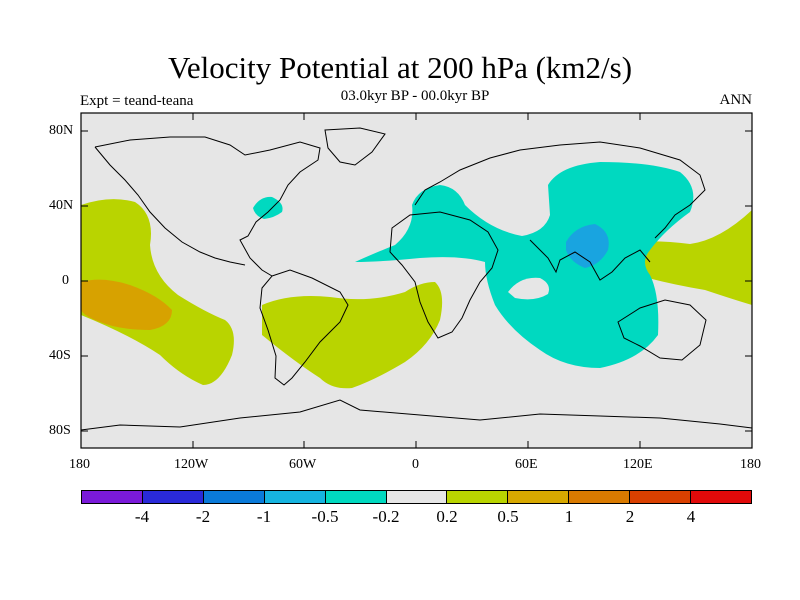 This screenshot has width=800, height=600. I want to click on lat-label-0: 0, so click(65, 280).